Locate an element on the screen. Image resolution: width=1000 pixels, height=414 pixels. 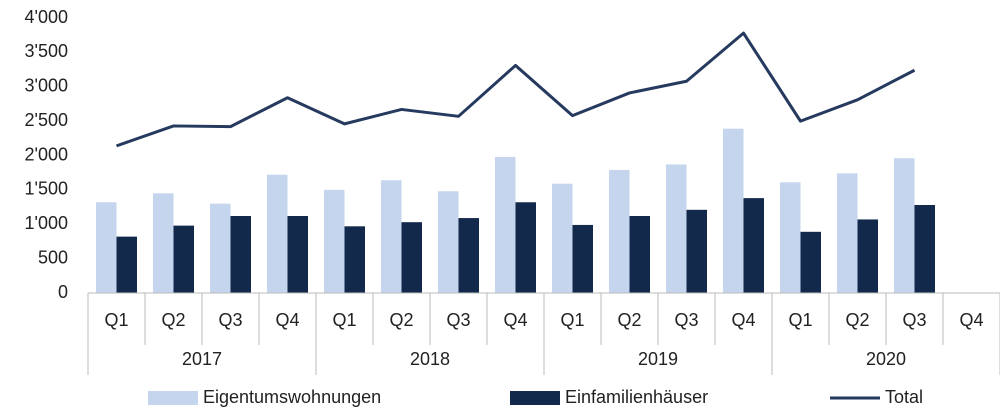
y-tick-label: 2'500 is located at coordinates (46, 120).